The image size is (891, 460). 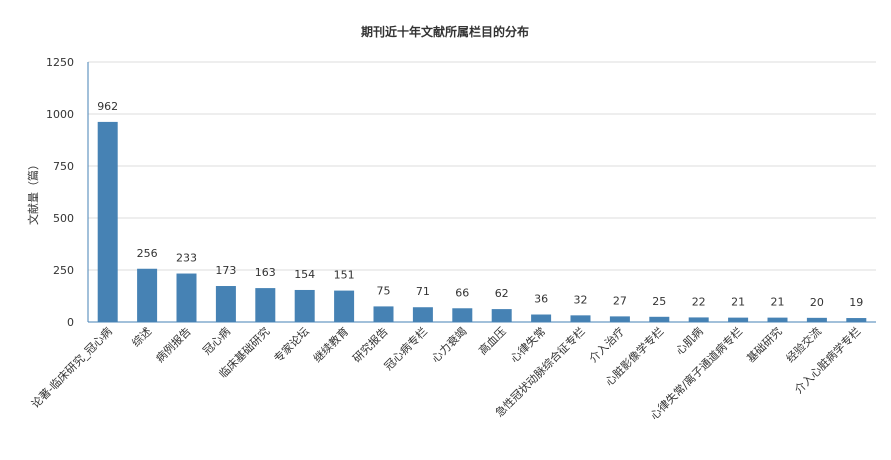 What do you see at coordinates (448, 344) in the screenshot?
I see `x-tick-label: 心力衰竭` at bounding box center [448, 344].